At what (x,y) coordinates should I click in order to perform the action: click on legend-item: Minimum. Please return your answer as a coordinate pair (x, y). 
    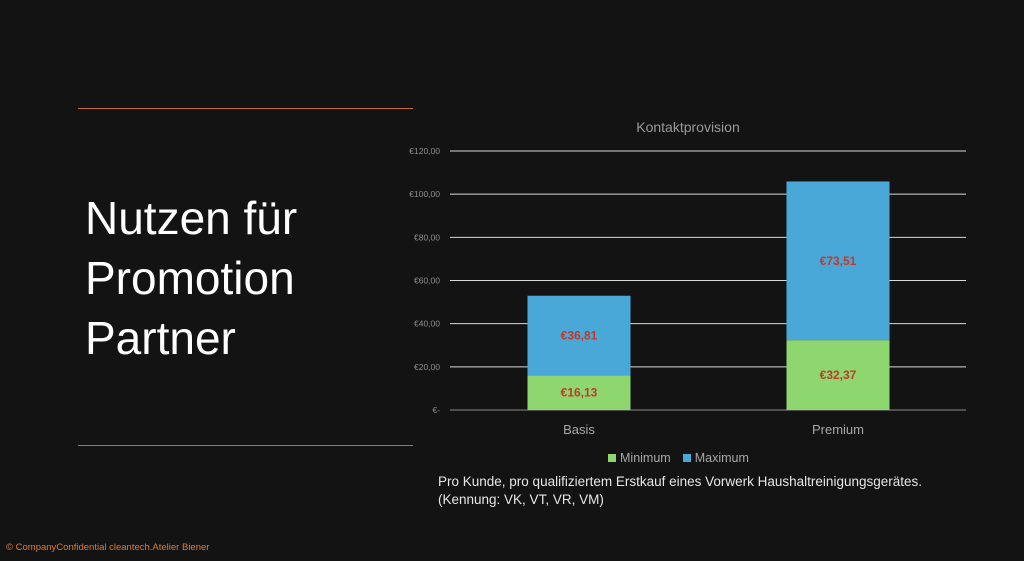
    Looking at the image, I should click on (639, 458).